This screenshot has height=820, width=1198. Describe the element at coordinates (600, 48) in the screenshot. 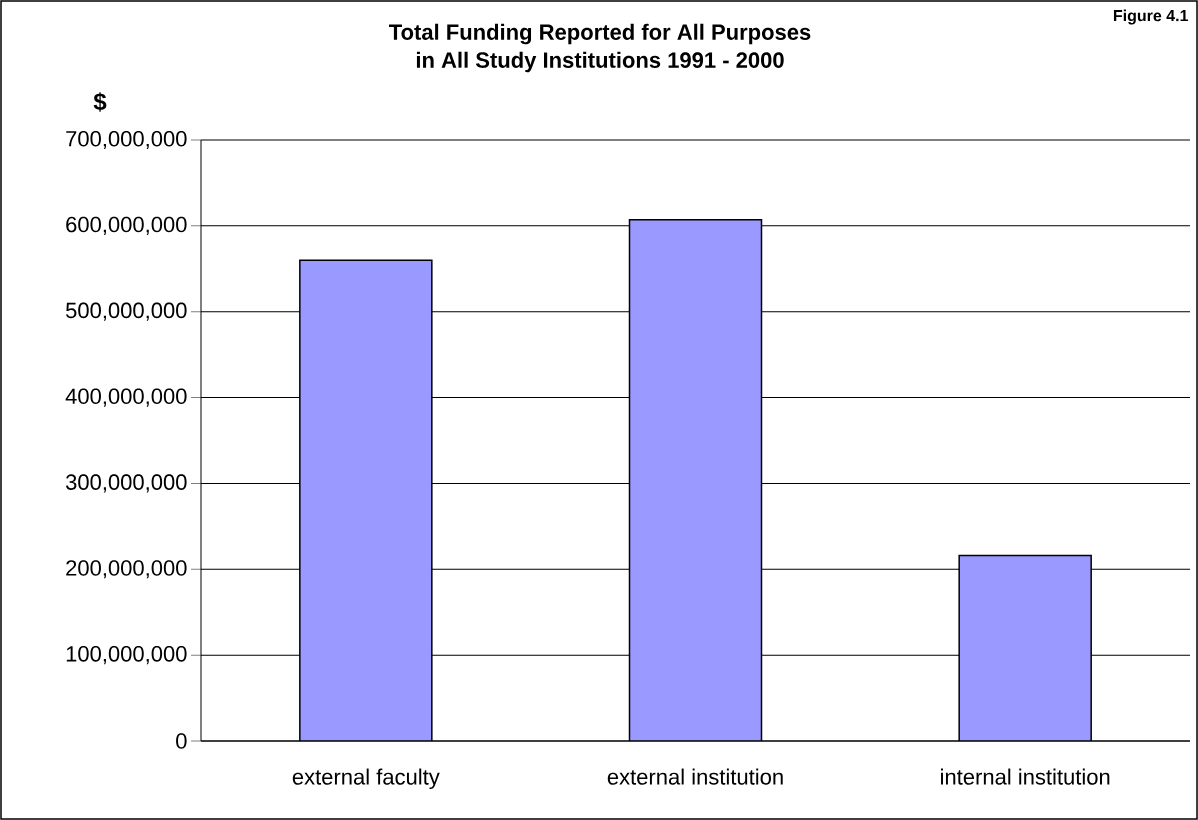

I see `chart-title: Total Funding Reported for All Purposes in All Study Institutions 1991 - 2000` at that location.